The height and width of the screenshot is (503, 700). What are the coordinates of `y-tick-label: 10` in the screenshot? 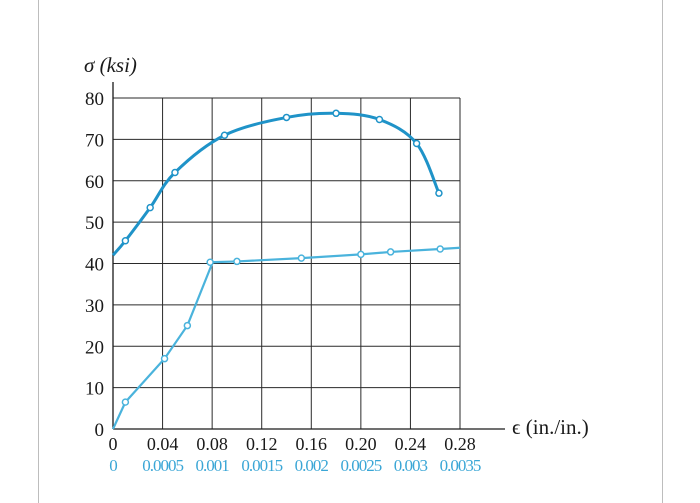 It's located at (94, 389).